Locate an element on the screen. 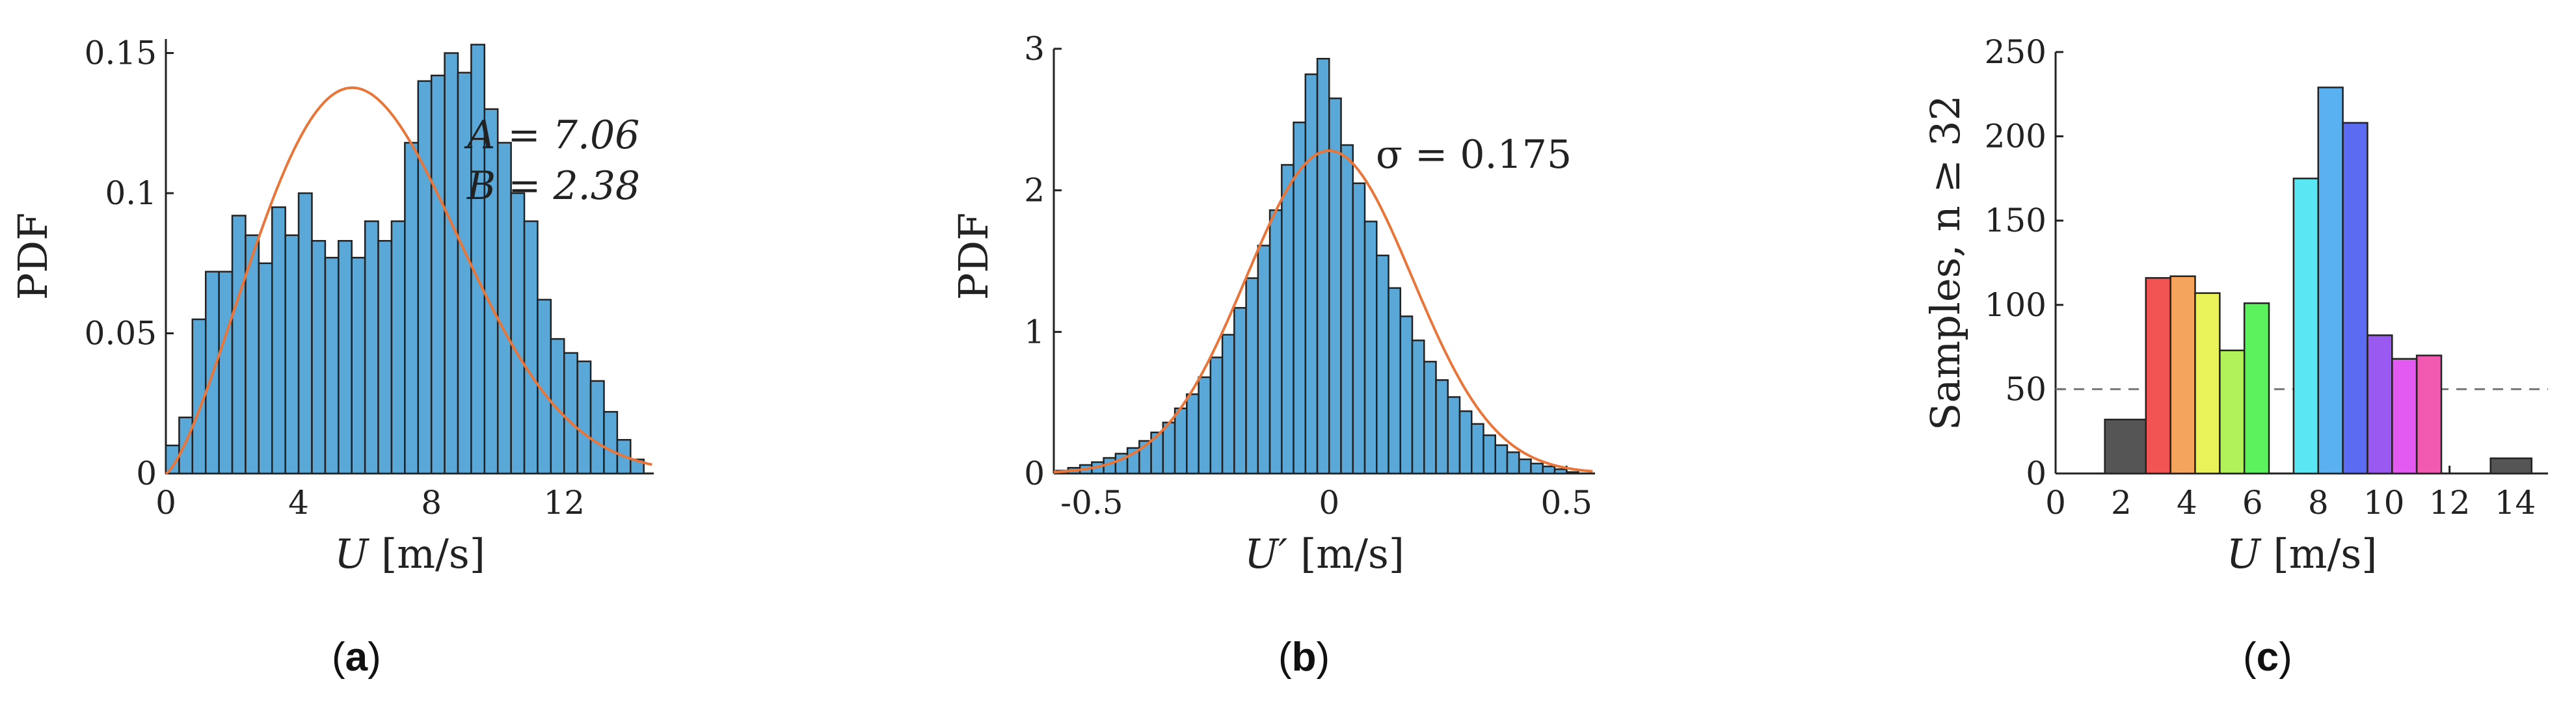 The height and width of the screenshot is (705, 2576). panel-a-caption-letter: a is located at coordinates (356, 657).